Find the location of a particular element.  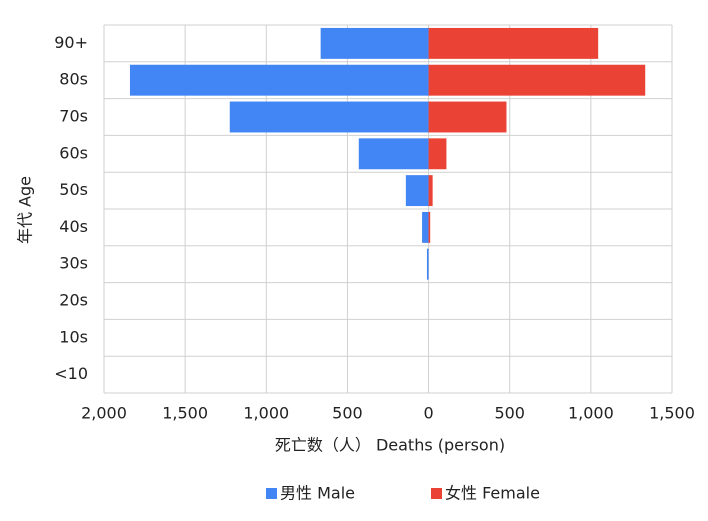

y-tick-label: 40s is located at coordinates (73, 226).